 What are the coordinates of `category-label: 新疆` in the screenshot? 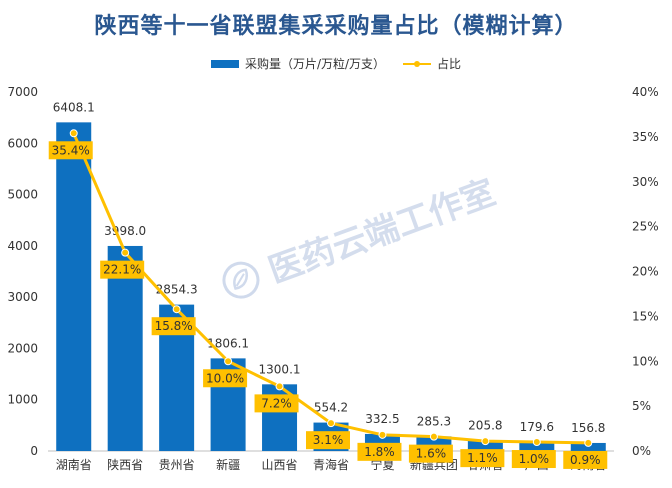 It's located at (228, 464).